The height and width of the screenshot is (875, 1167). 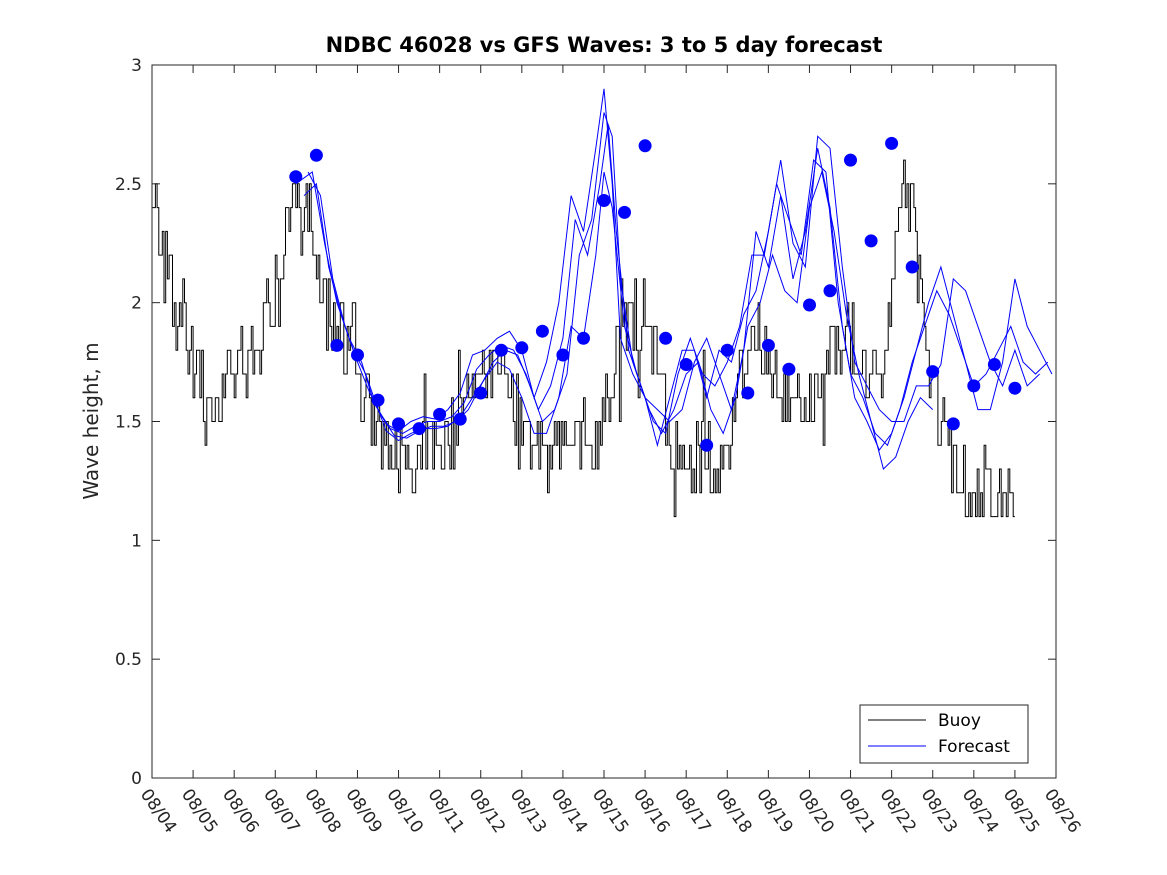 What do you see at coordinates (136, 66) in the screenshot?
I see `y-tick-label: 3` at bounding box center [136, 66].